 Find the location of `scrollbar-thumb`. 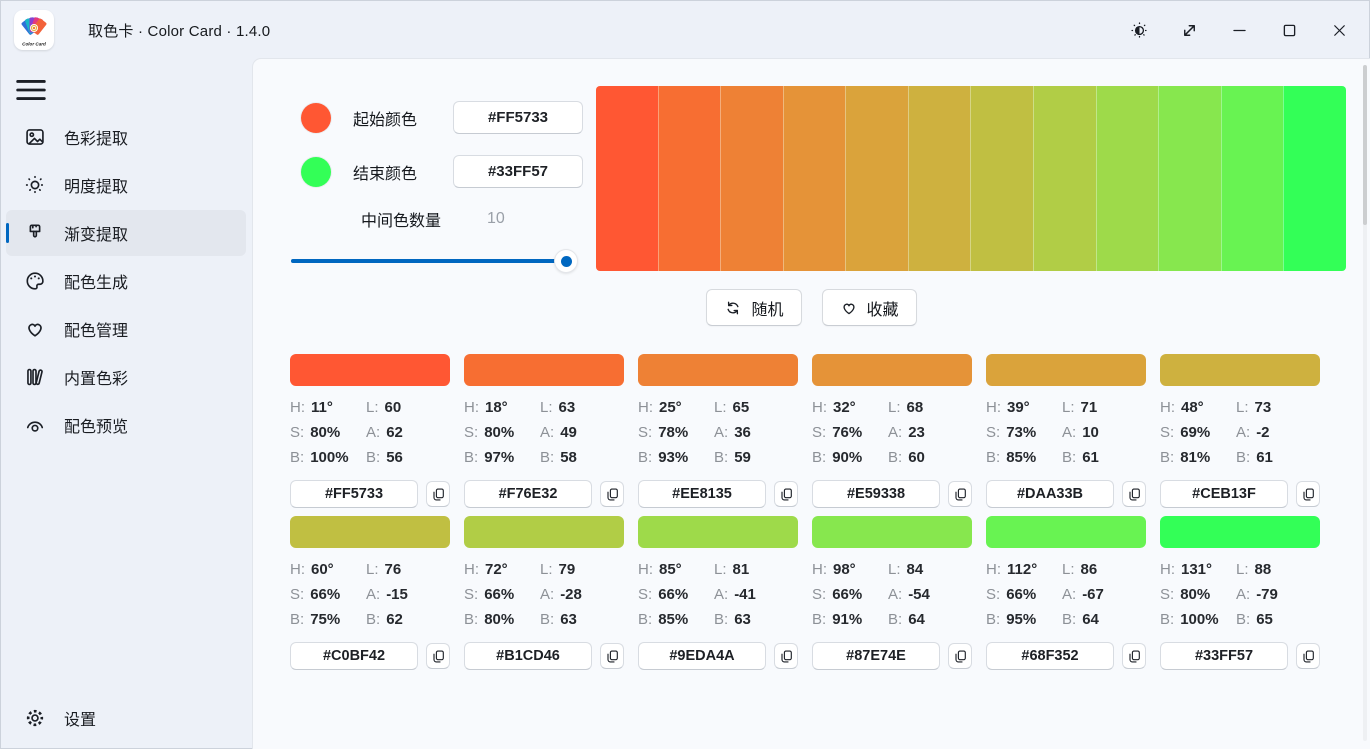

scrollbar-thumb is located at coordinates (1365, 145).